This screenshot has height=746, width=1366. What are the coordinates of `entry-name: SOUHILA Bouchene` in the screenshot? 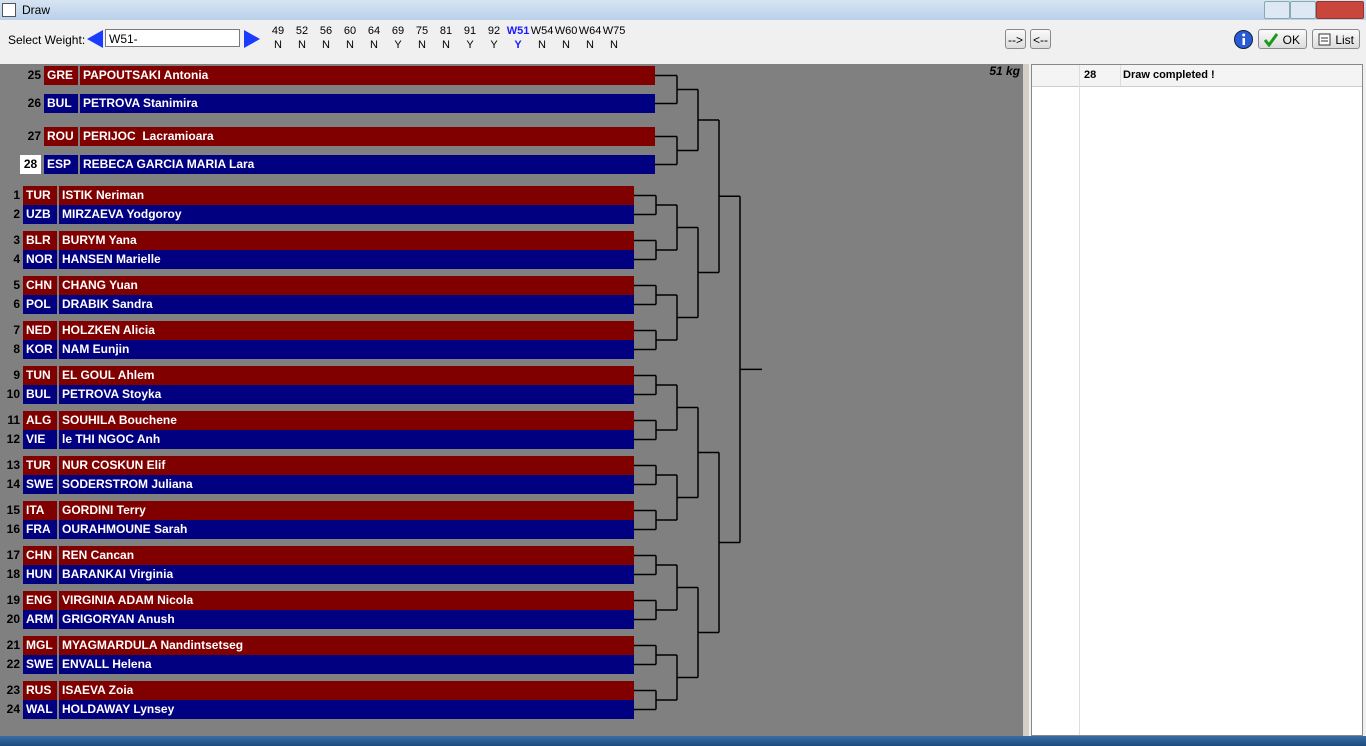 It's located at (346, 420).